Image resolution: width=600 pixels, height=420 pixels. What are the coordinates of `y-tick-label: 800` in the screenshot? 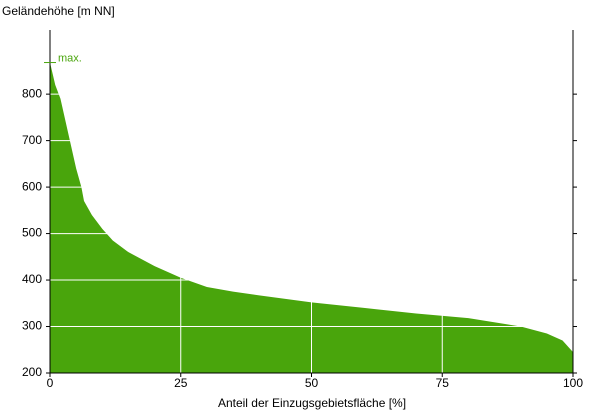 It's located at (32, 93).